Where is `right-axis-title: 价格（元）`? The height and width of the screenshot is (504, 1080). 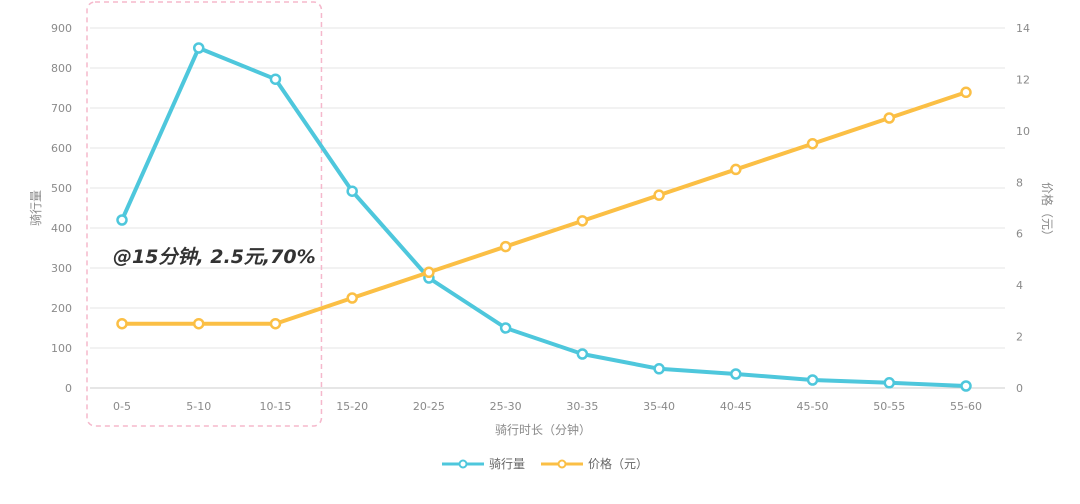 right-axis-title: 价格（元） is located at coordinates (1047, 212).